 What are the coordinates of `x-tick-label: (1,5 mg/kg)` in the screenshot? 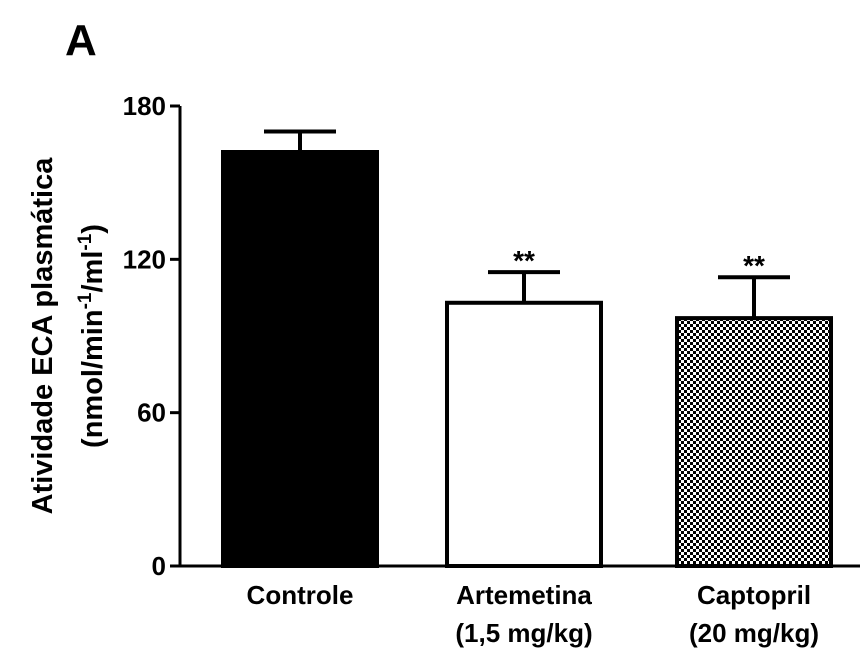 It's located at (523, 633).